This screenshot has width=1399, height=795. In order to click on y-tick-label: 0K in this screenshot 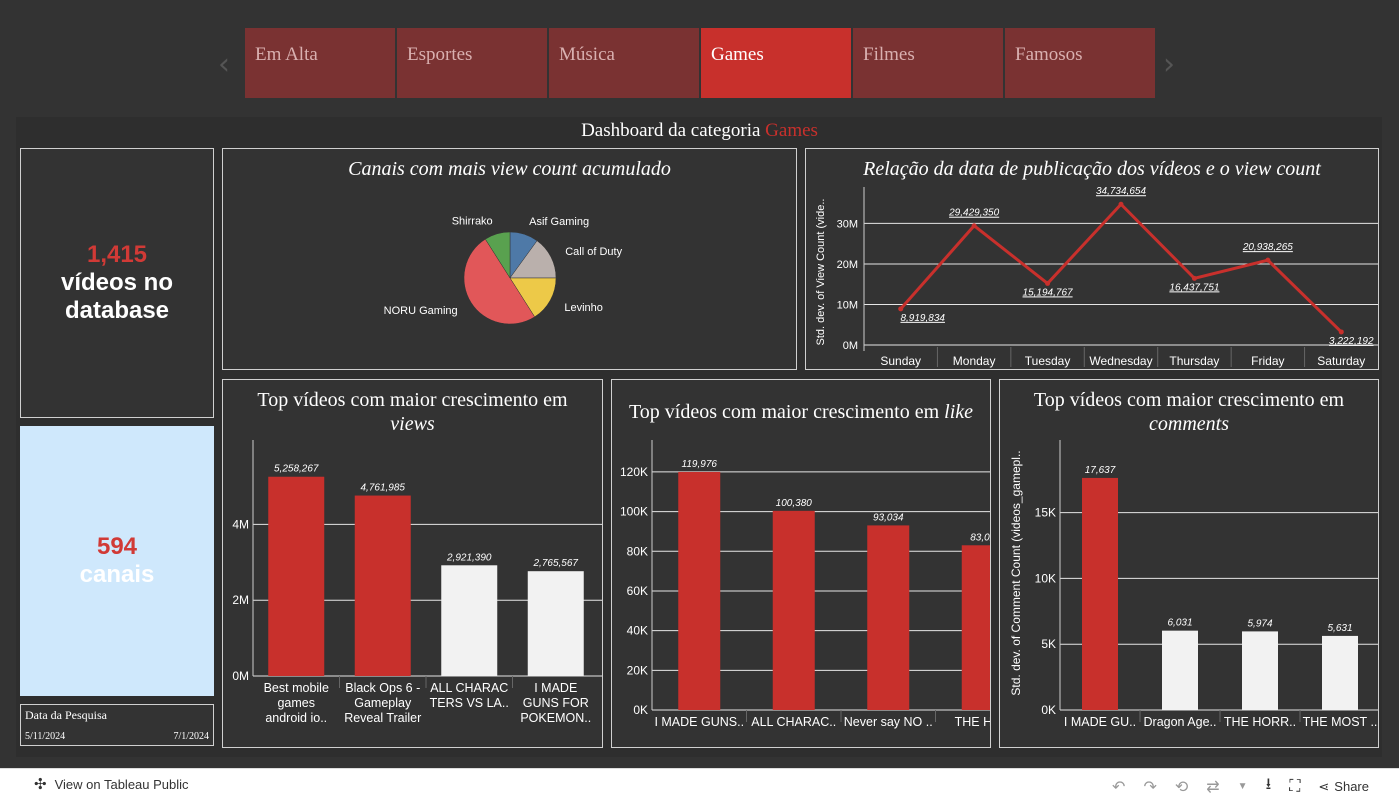, I will do `click(1048, 710)`.